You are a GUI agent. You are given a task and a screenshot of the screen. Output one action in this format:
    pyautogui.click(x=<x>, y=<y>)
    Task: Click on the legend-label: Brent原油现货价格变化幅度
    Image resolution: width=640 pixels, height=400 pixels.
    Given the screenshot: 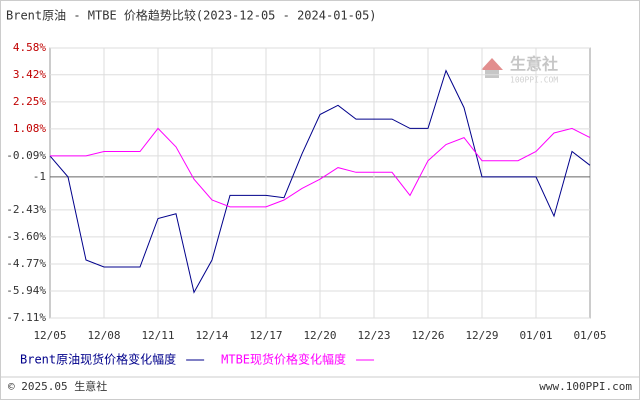 What is the action you would take?
    pyautogui.click(x=98, y=359)
    